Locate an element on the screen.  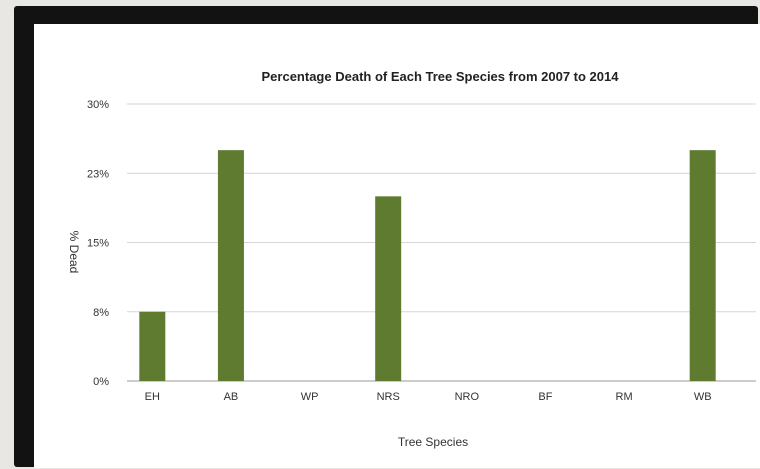
y-tick-label: 15% is located at coordinates (98, 244).